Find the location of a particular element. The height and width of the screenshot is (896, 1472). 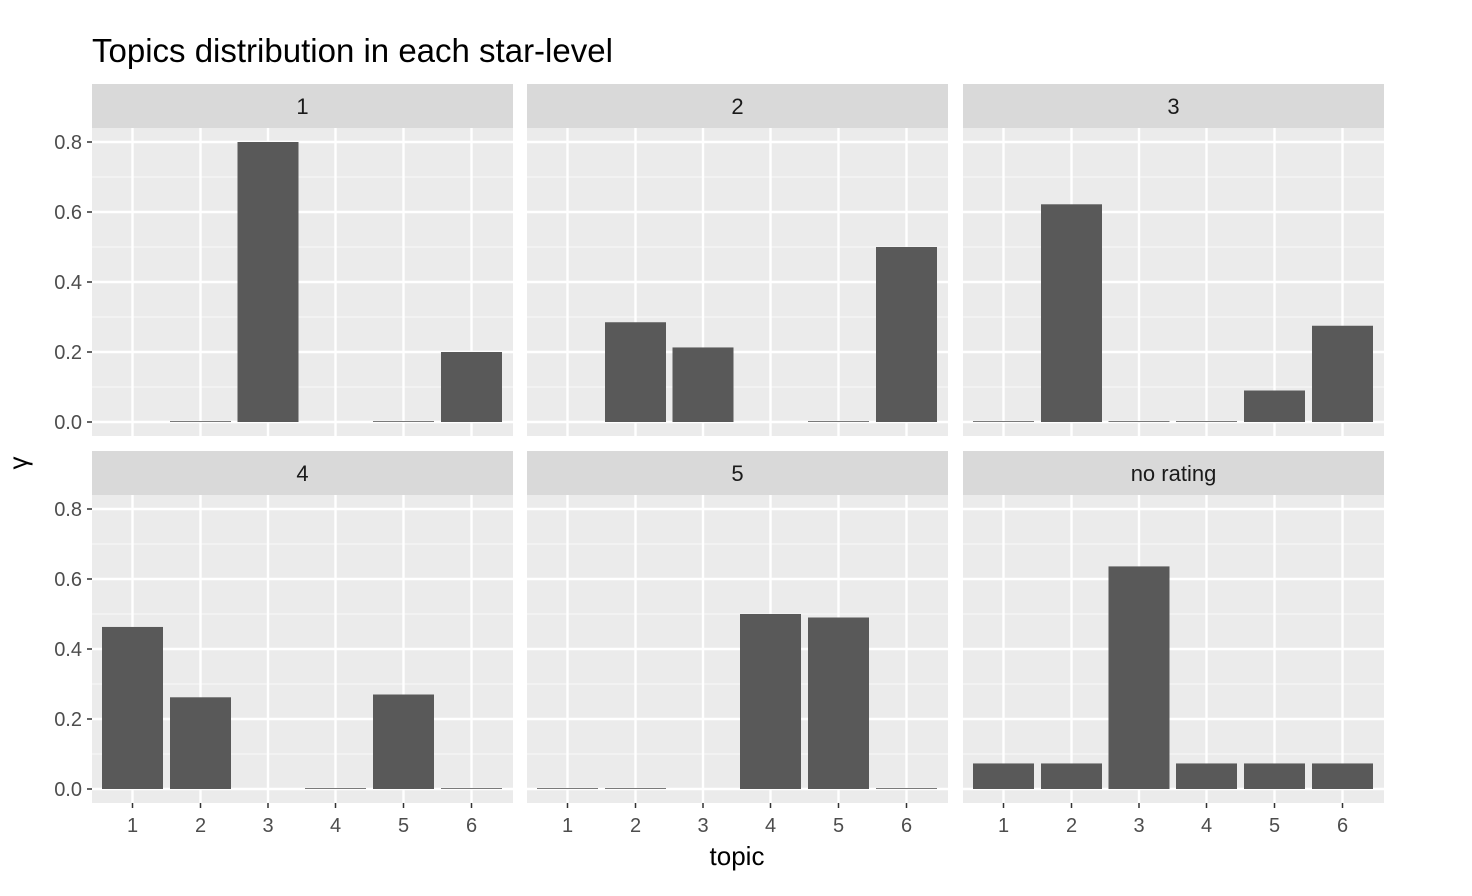

facet-panel: 1 0.0 0.2 0.4 0.6 0.8 is located at coordinates (283, 260).